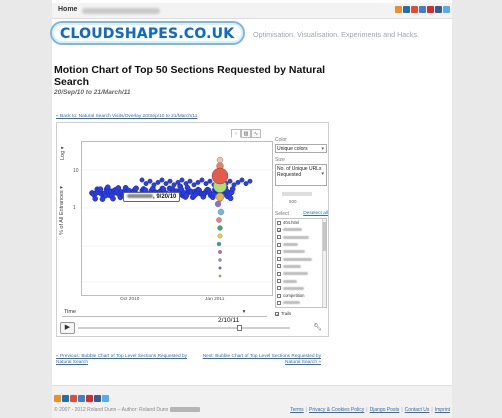 This screenshot has height=418, width=502. I want to click on trails-checkbox: ✓, so click(277, 314).